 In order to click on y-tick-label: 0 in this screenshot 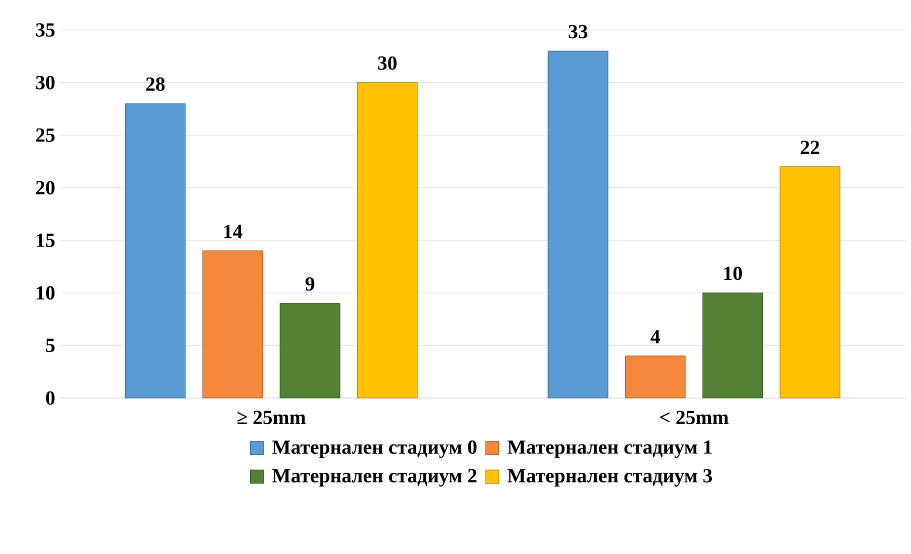, I will do `click(50, 398)`.